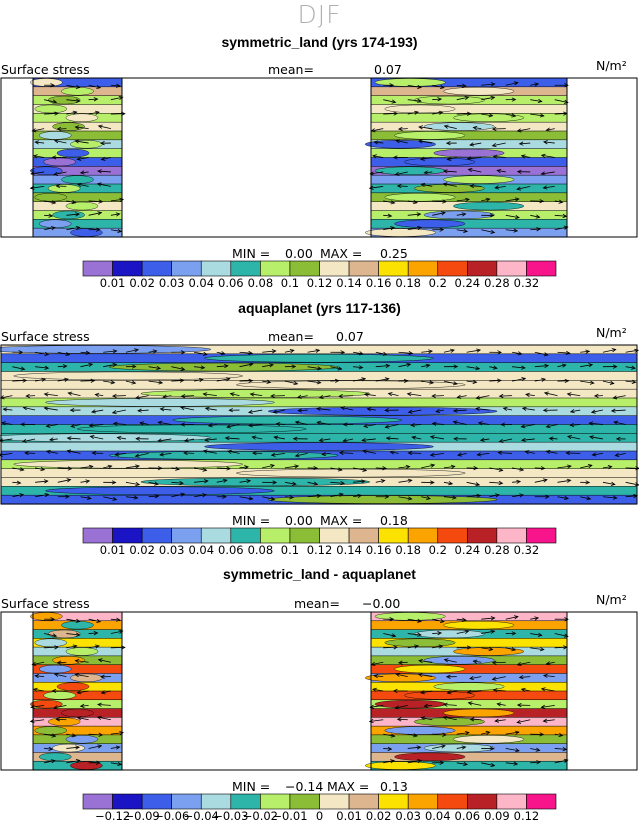 This screenshot has height=822, width=639. What do you see at coordinates (290, 550) in the screenshot?
I see `colorbar-2-tick-label: 0.1` at bounding box center [290, 550].